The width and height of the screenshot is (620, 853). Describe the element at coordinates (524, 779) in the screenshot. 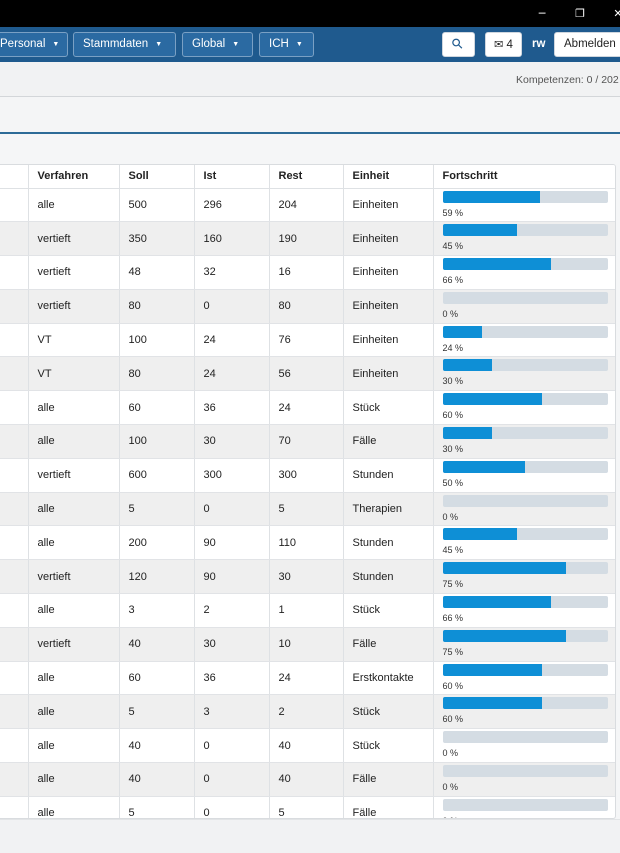

I see `cell-fortschritt: 0 %` at that location.